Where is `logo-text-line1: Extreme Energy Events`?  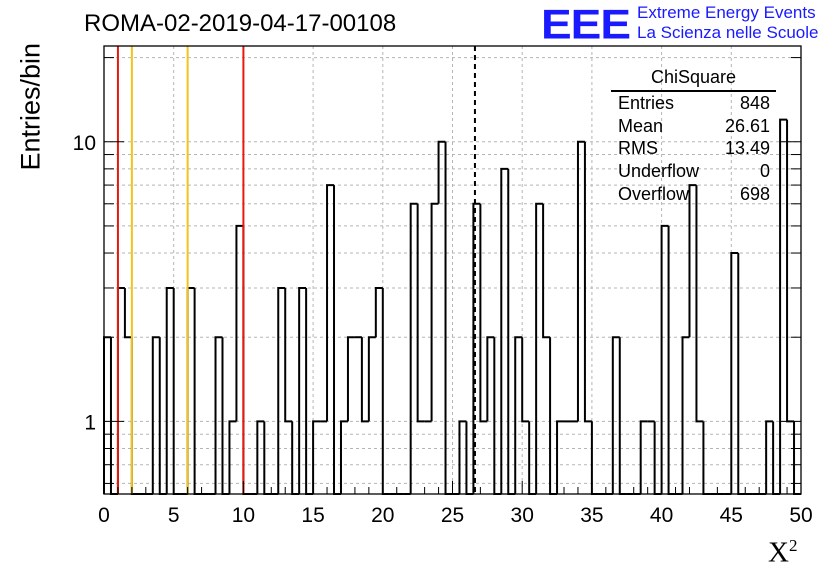
logo-text-line1: Extreme Energy Events is located at coordinates (726, 12).